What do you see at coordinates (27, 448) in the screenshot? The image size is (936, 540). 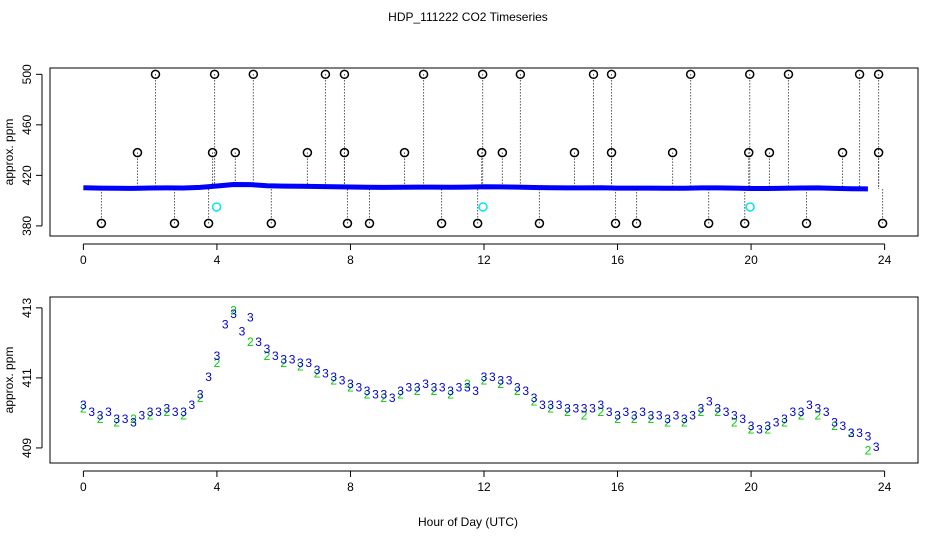 I see `y-tick-label: 409` at bounding box center [27, 448].